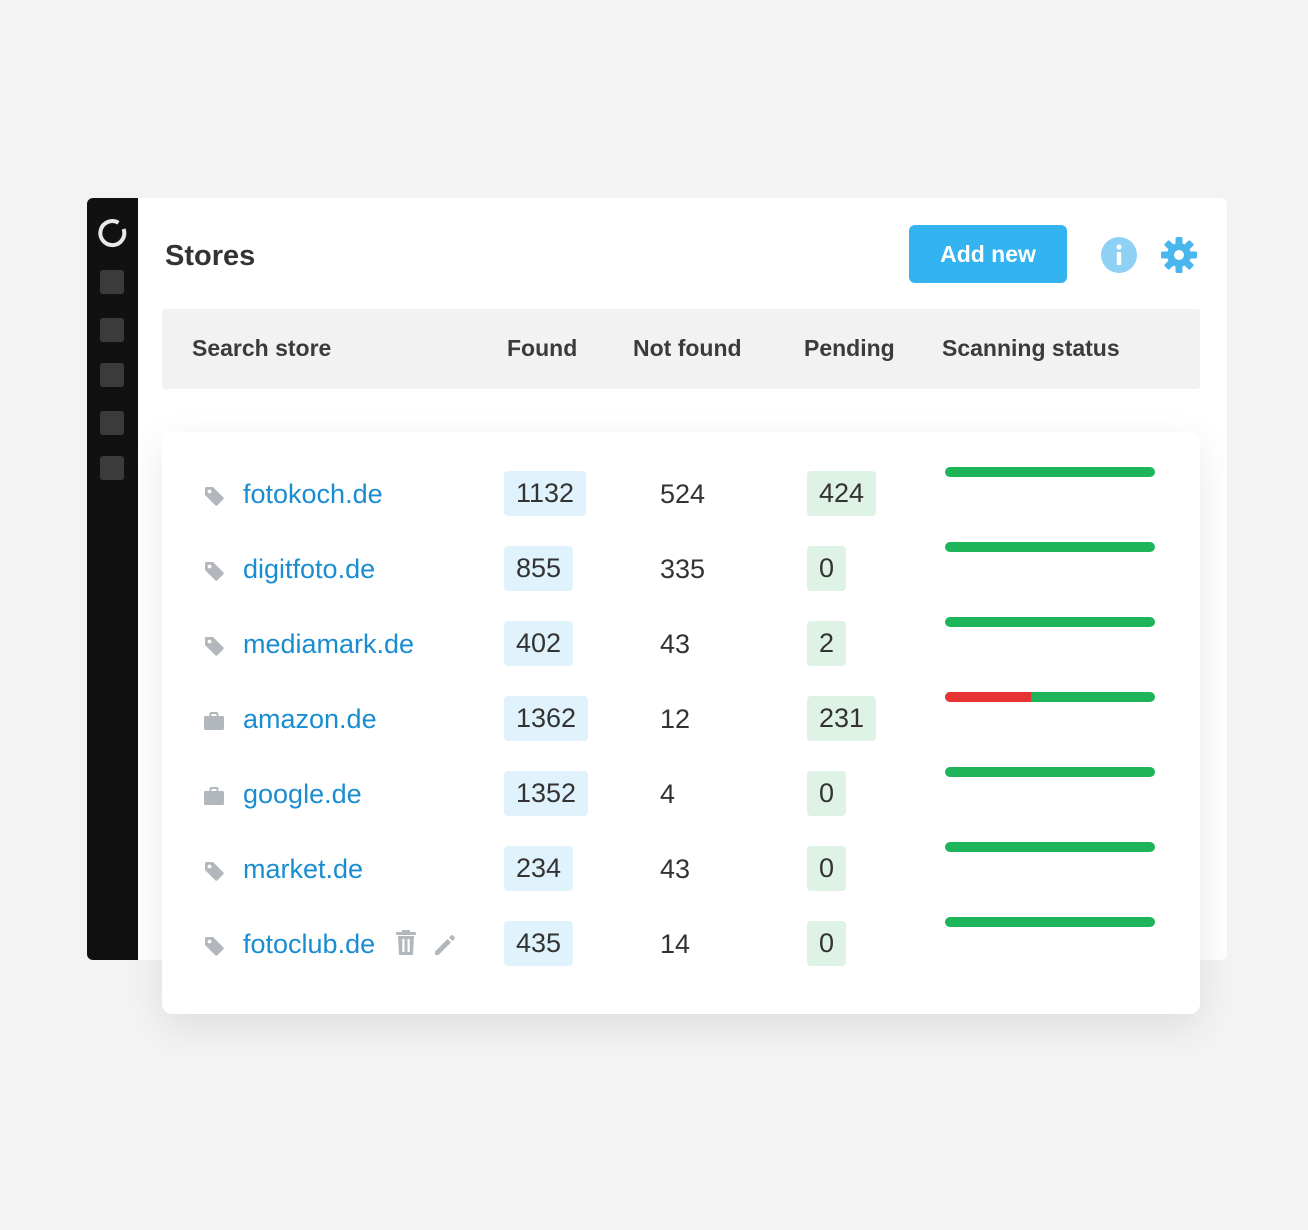 The width and height of the screenshot is (1308, 1230). Describe the element at coordinates (687, 348) in the screenshot. I see `column-header-not-found: Not found` at that location.